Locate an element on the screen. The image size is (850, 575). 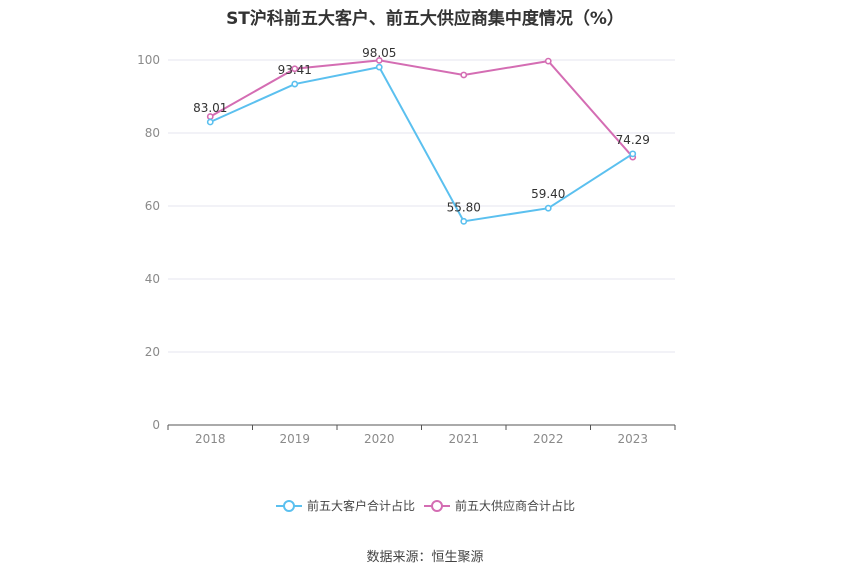
y-tick-label: 60 is located at coordinates (152, 206).